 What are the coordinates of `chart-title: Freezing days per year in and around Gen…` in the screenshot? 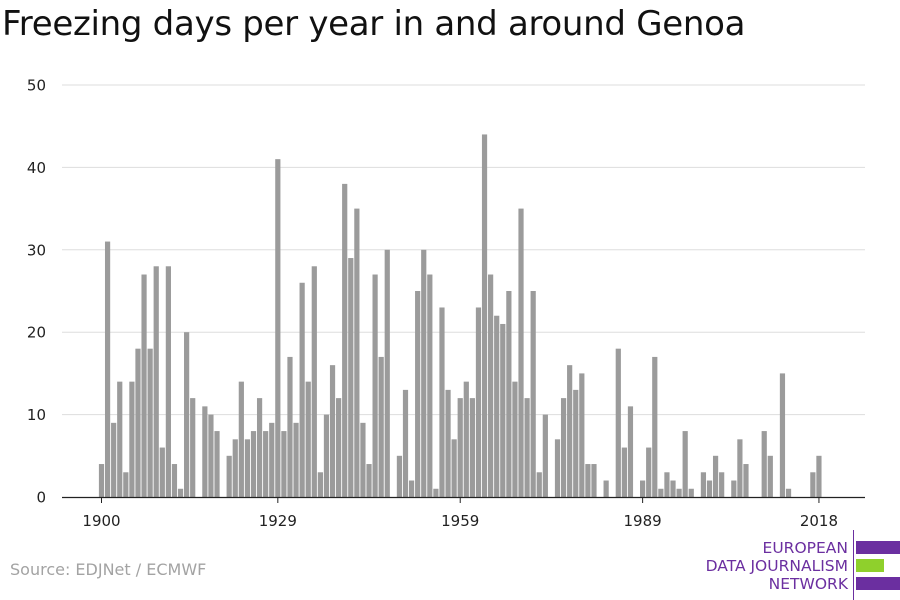 It's located at (374, 24).